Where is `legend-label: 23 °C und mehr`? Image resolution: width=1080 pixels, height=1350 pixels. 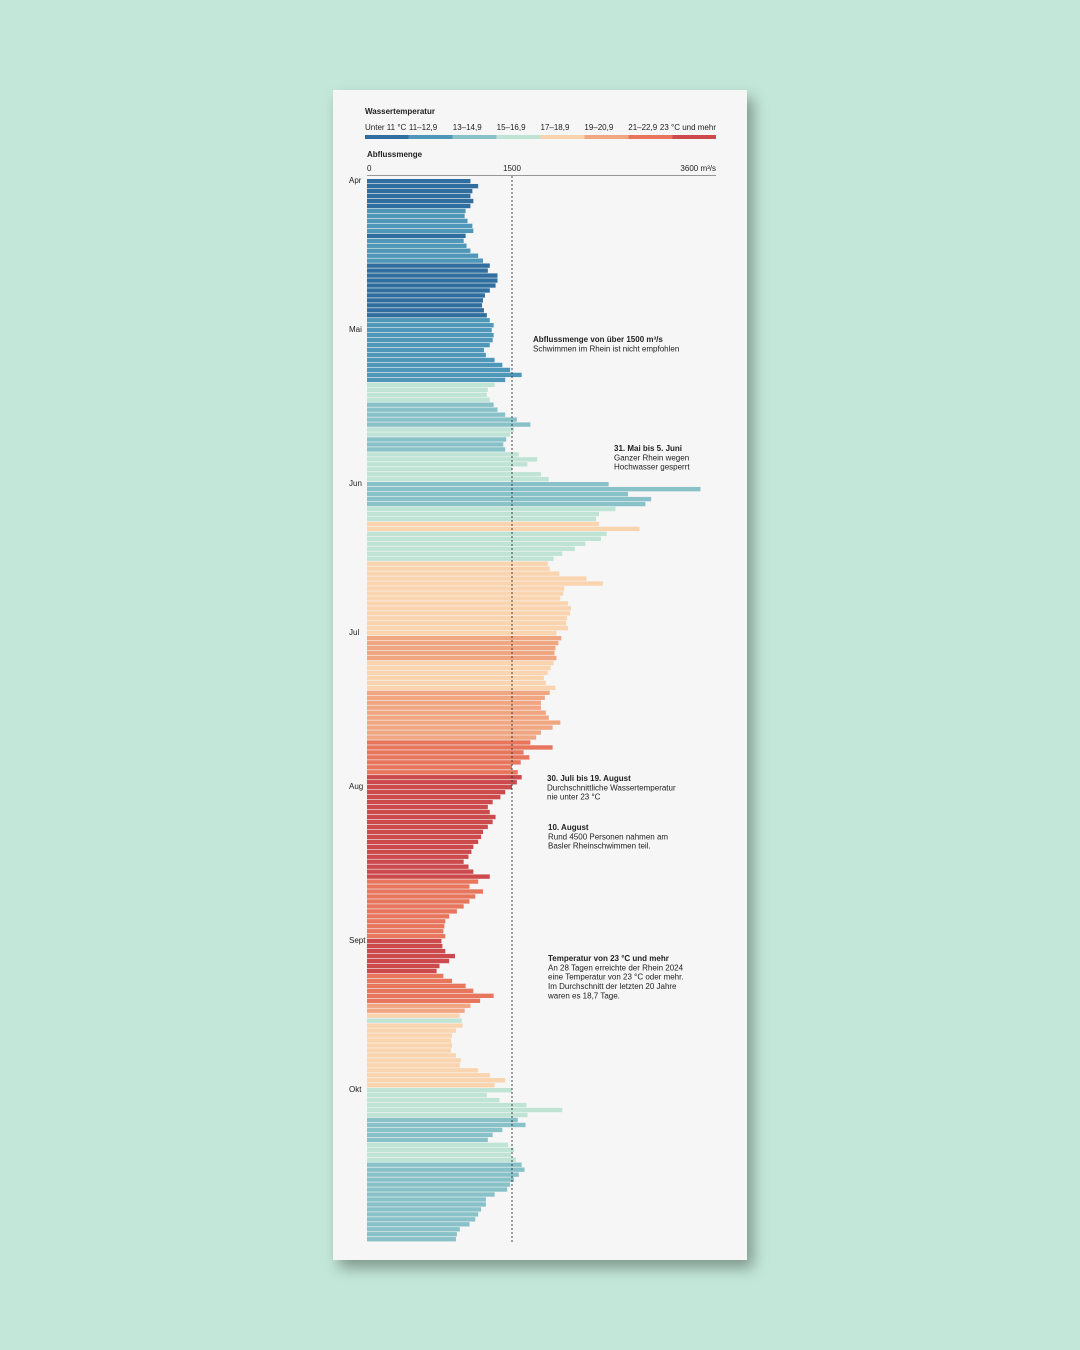 legend-label: 23 °C und mehr is located at coordinates (688, 127).